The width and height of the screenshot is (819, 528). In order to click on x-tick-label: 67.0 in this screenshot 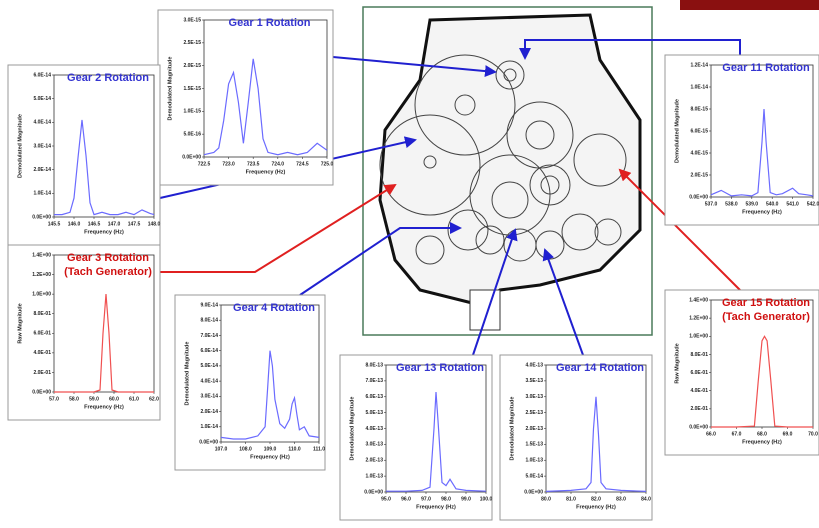, I will do `click(737, 434)`.